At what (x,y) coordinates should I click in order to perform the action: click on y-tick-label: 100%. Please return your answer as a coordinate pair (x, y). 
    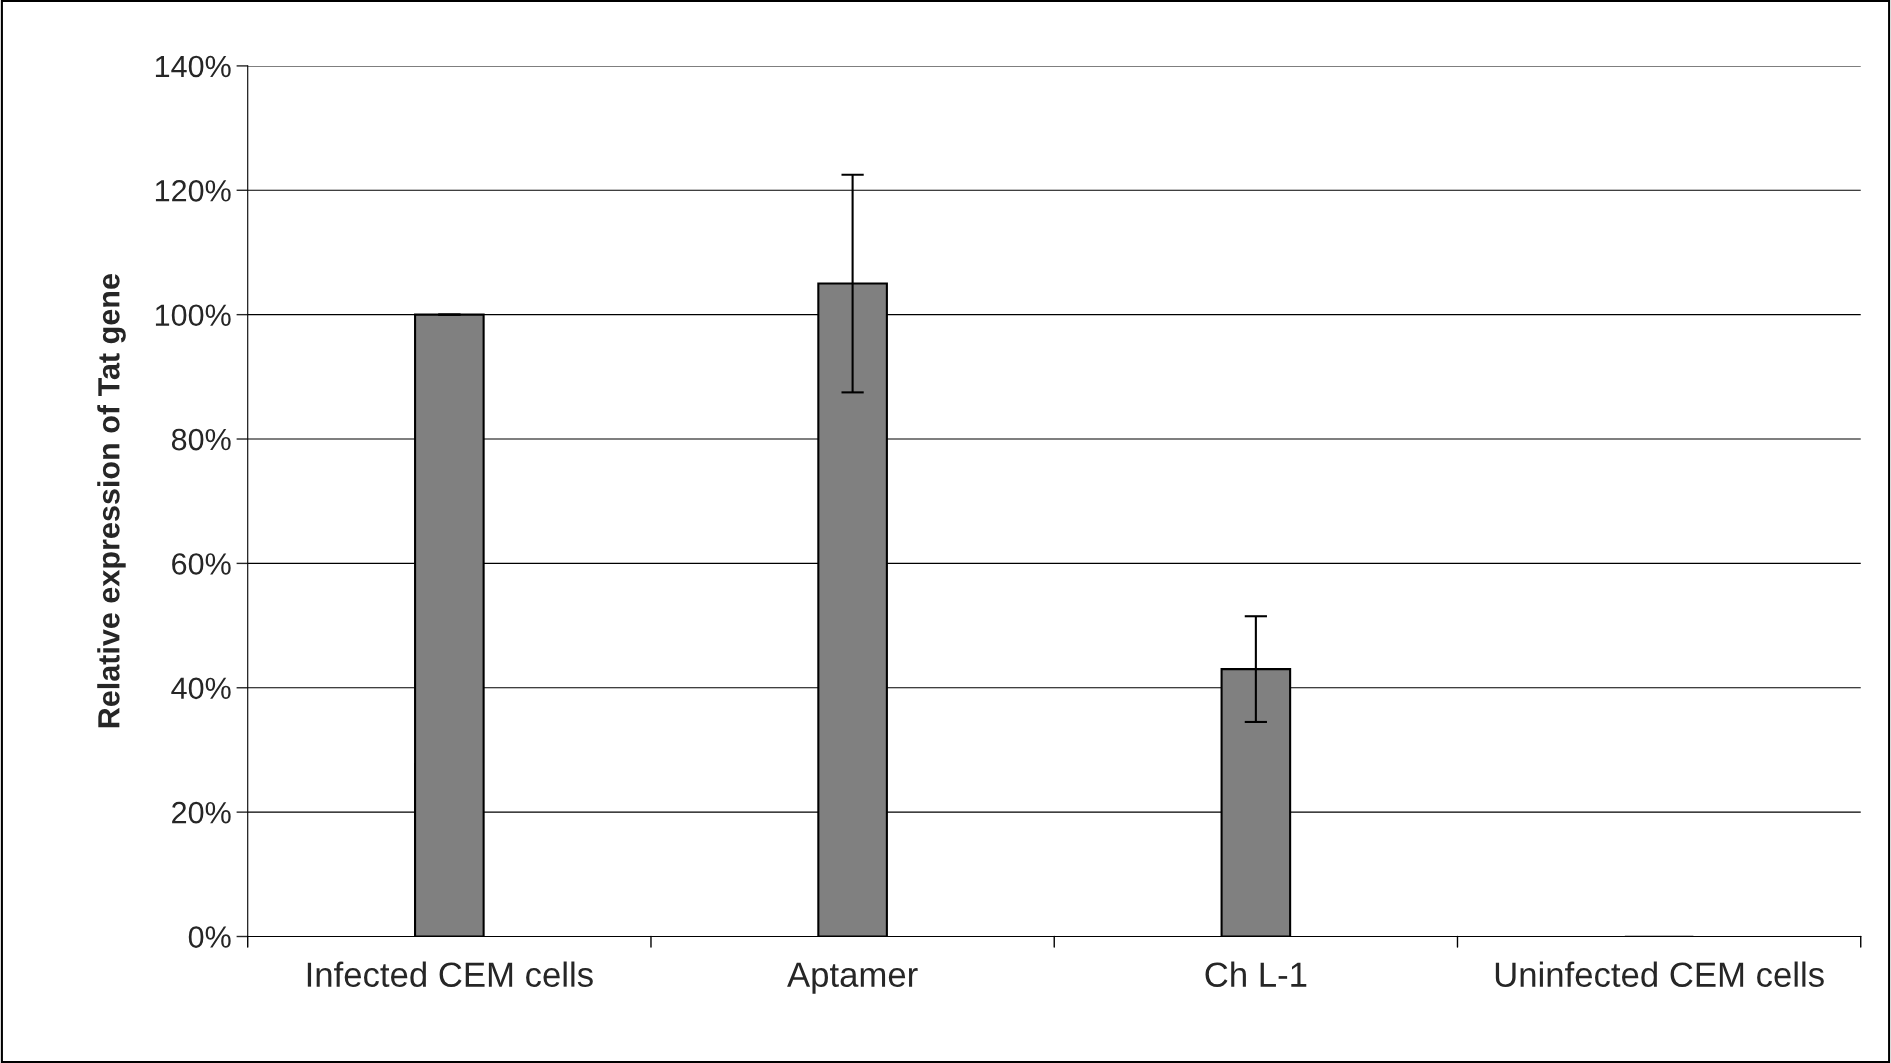
    Looking at the image, I should click on (193, 315).